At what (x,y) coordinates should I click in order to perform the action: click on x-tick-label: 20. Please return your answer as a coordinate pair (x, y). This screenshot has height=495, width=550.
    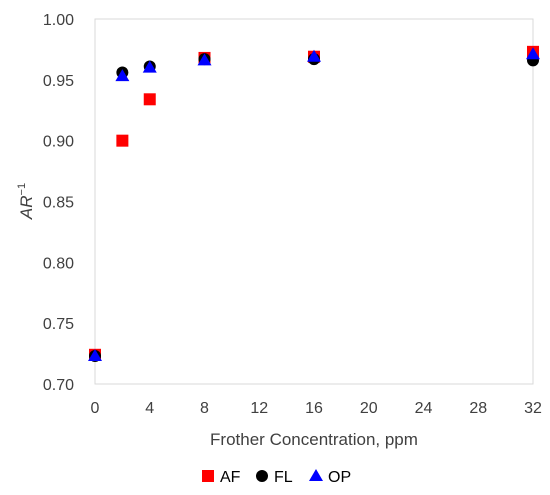
    Looking at the image, I should click on (369, 408).